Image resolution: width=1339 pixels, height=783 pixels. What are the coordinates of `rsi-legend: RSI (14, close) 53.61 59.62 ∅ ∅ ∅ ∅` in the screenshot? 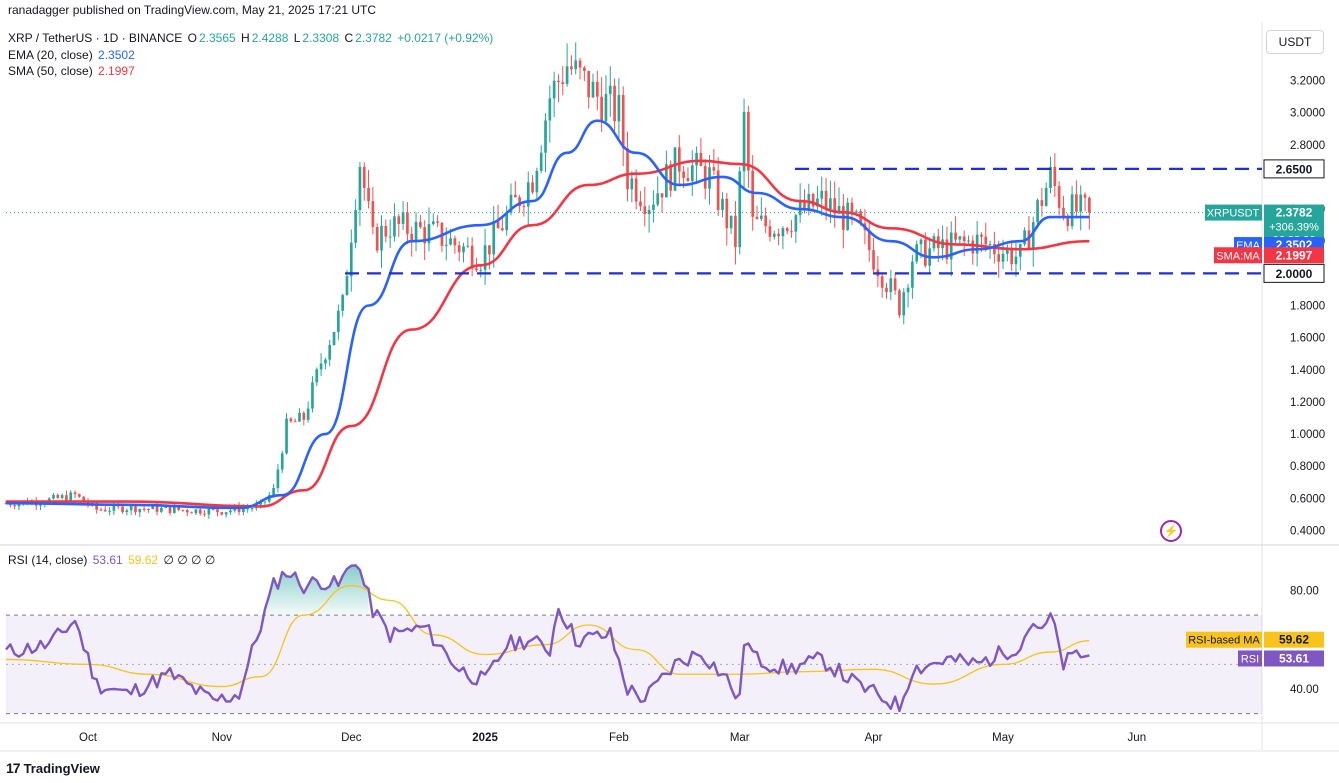 It's located at (112, 560).